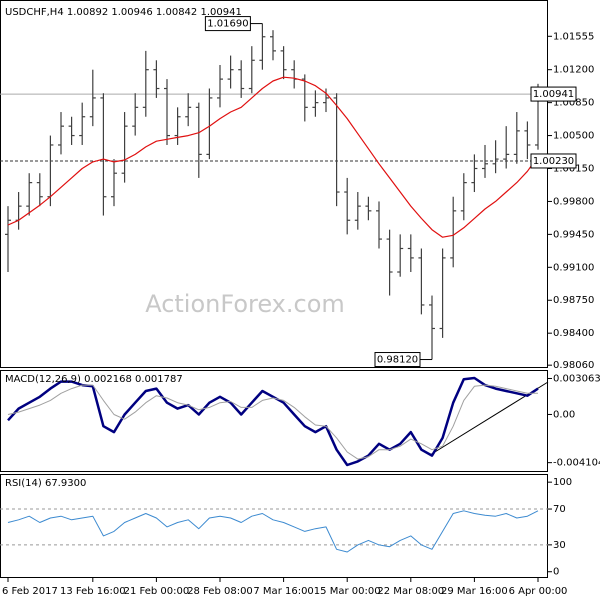 This screenshot has width=600, height=600. What do you see at coordinates (474, 591) in the screenshot?
I see `x-tick-label: 29 Mar 16:00` at bounding box center [474, 591].